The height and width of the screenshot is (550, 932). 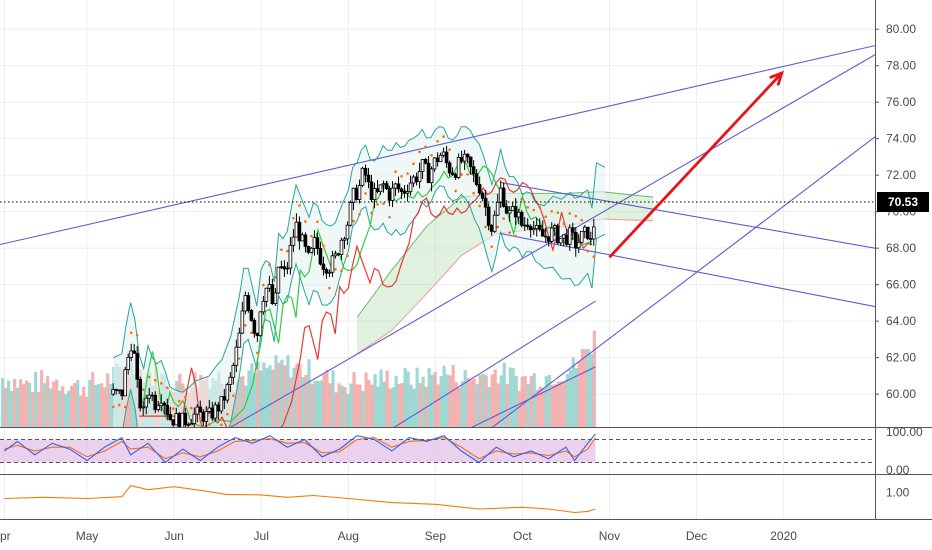 I want to click on projection-arrow-shaft, so click(x=695, y=165).